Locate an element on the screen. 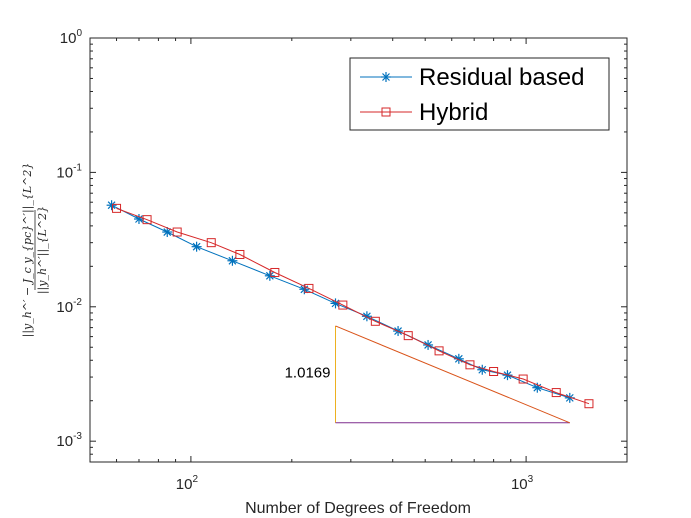 Image resolution: width=691 pixels, height=518 pixels. legend-label: Hybrid is located at coordinates (453, 112).